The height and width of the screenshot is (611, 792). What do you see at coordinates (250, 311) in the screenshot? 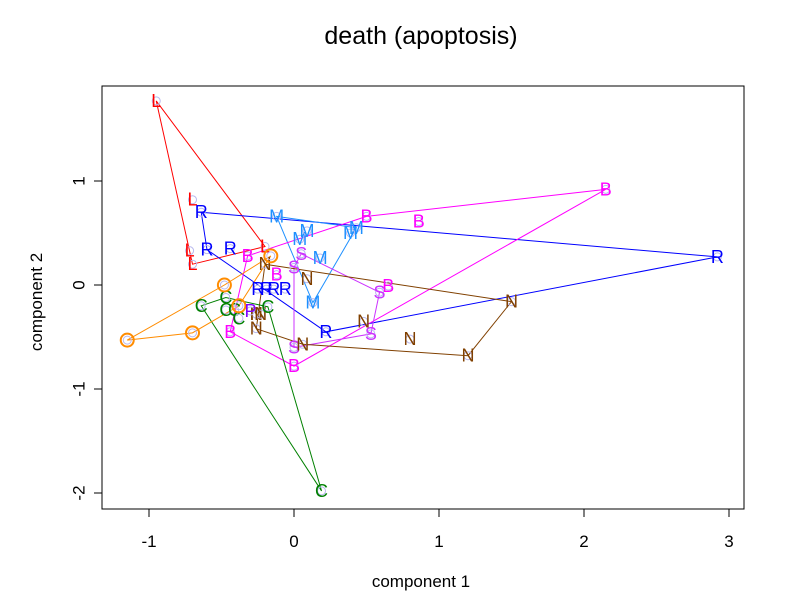
I see `point-label: P` at bounding box center [250, 311].